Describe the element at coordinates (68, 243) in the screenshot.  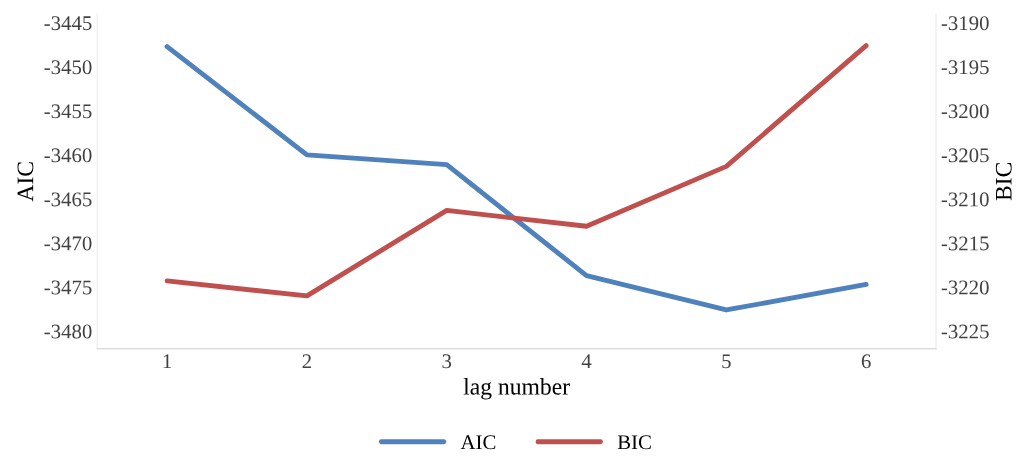
I see `y-tick-label: -3470` at that location.